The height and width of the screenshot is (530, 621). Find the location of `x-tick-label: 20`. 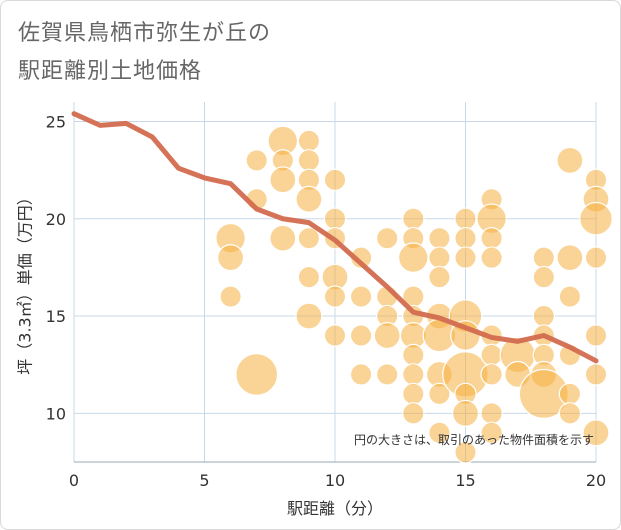

x-tick-label: 20 is located at coordinates (596, 480).